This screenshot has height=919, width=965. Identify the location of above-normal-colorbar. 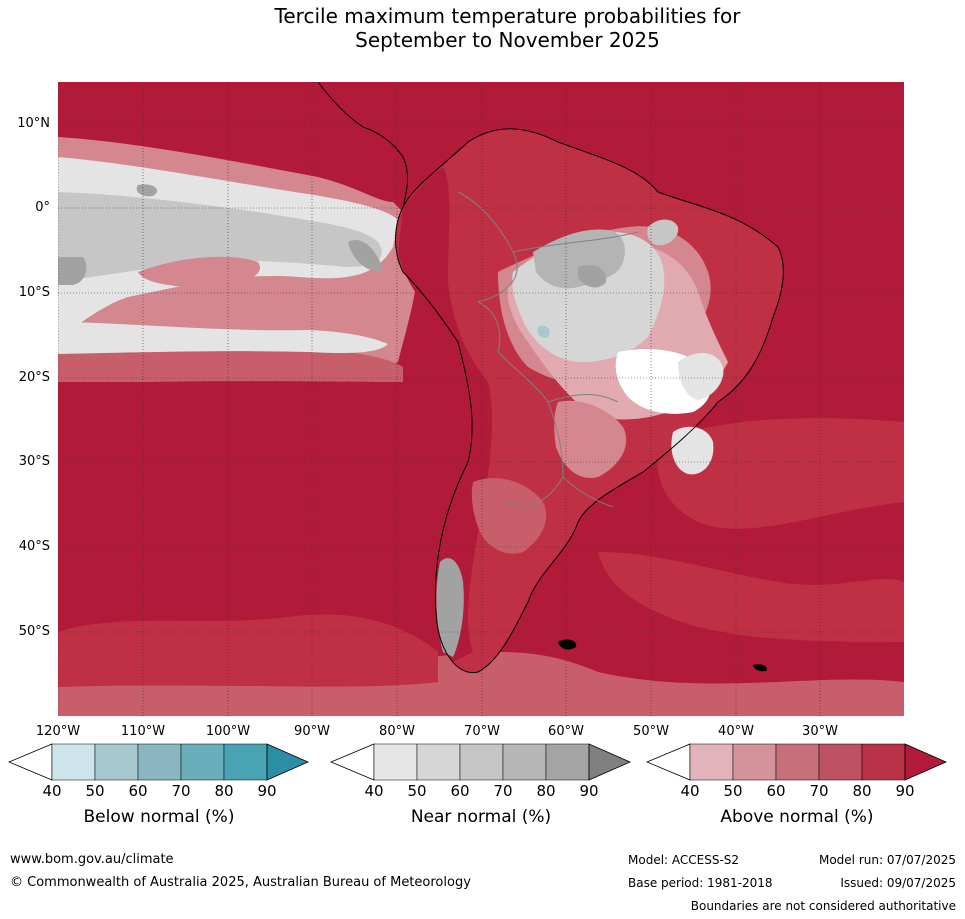
(796, 762).